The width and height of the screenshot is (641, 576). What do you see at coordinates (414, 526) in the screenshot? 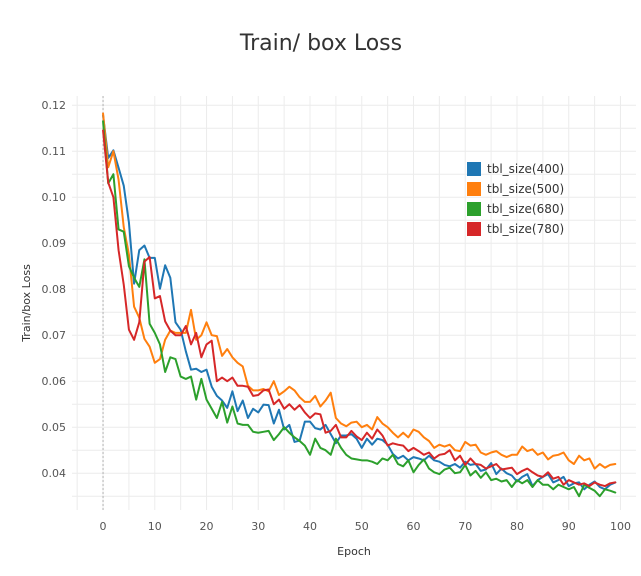
I see `x-tick-label: 60` at bounding box center [414, 526].